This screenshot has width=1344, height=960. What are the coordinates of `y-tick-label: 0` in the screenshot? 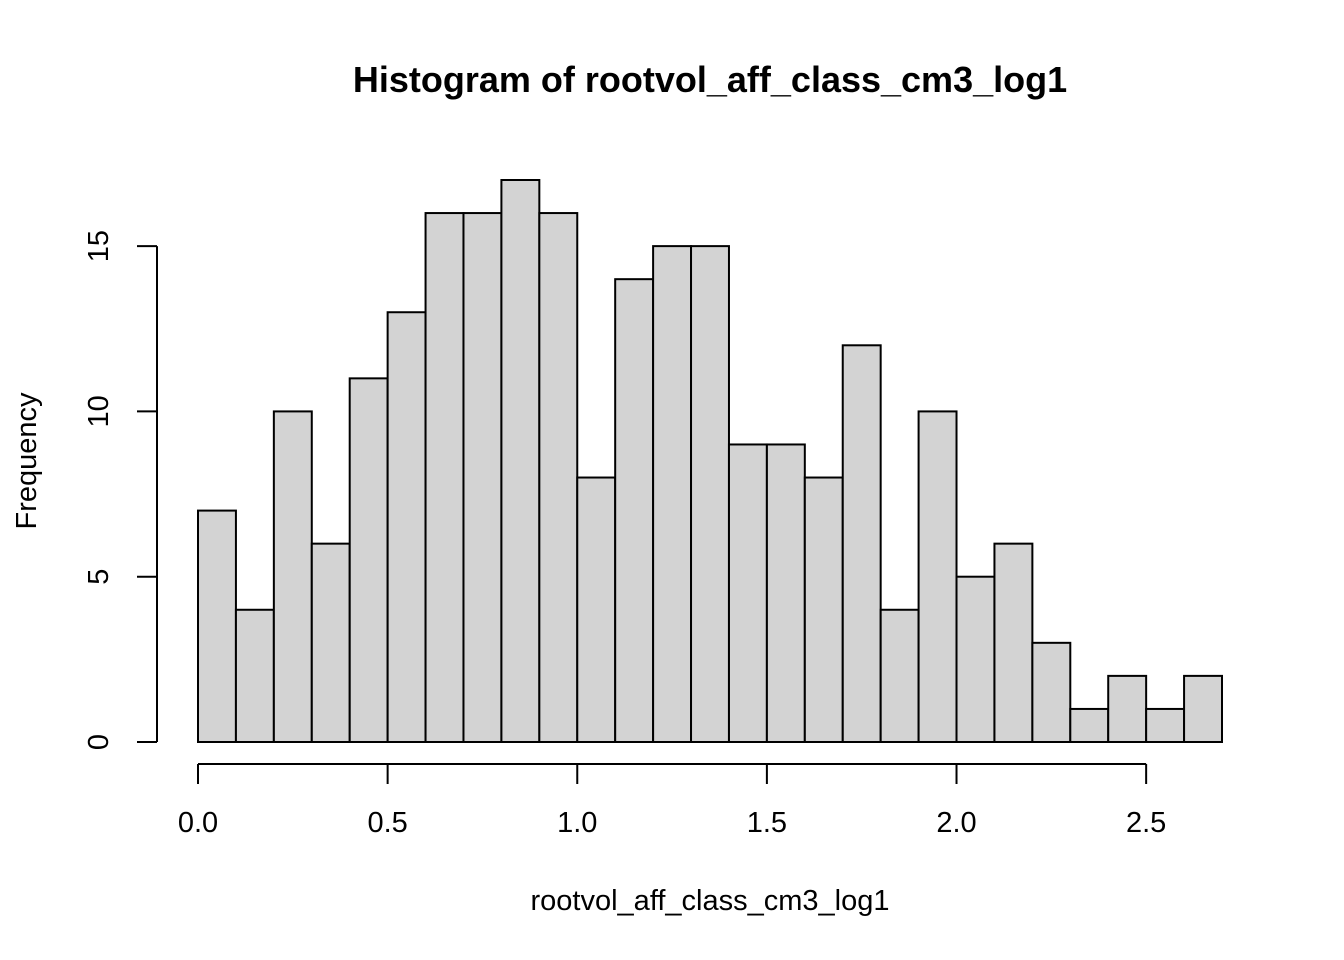 It's located at (99, 742).